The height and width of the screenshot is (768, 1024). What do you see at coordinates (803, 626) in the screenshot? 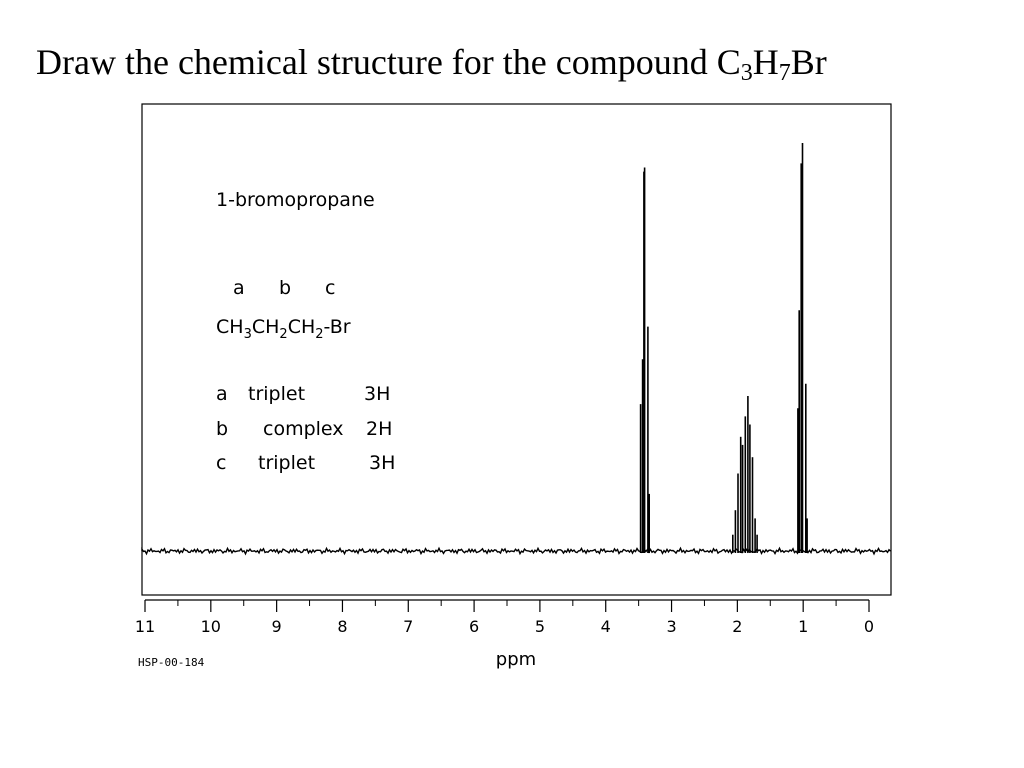
I see `x-tick-label: 1` at bounding box center [803, 626].